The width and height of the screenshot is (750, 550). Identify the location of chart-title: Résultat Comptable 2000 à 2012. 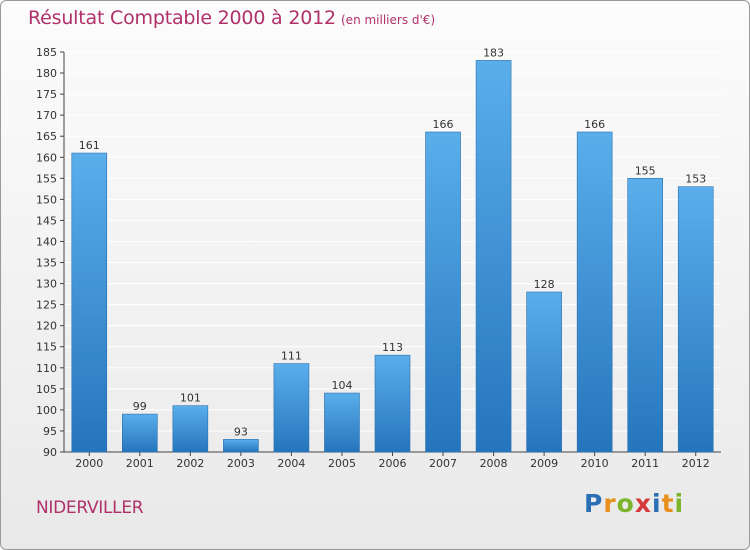
(182, 18).